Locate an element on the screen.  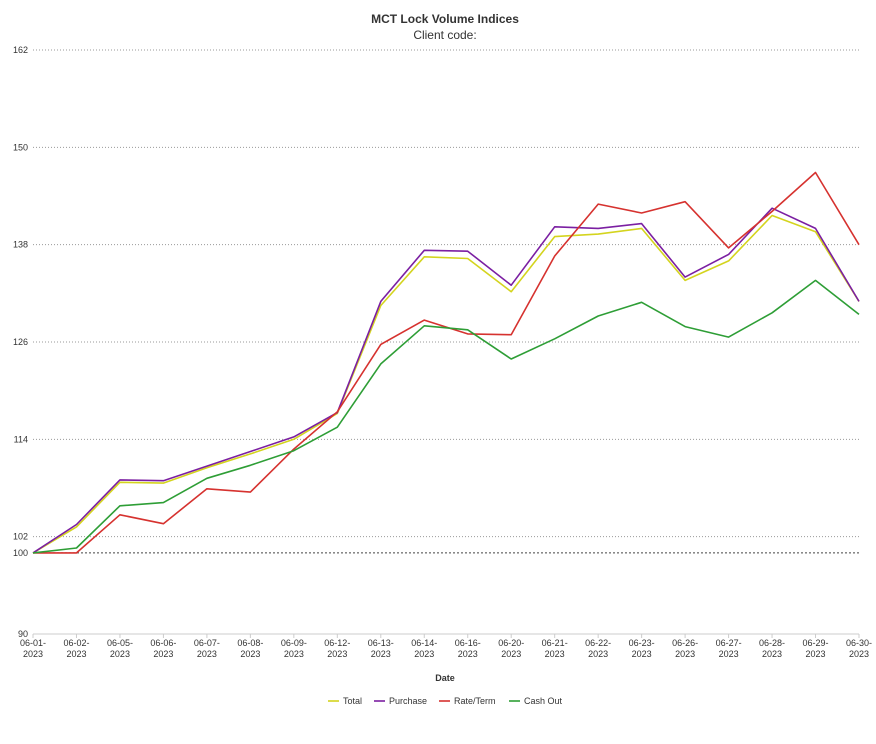
legend-item-purchase: Purchase is located at coordinates (400, 701).